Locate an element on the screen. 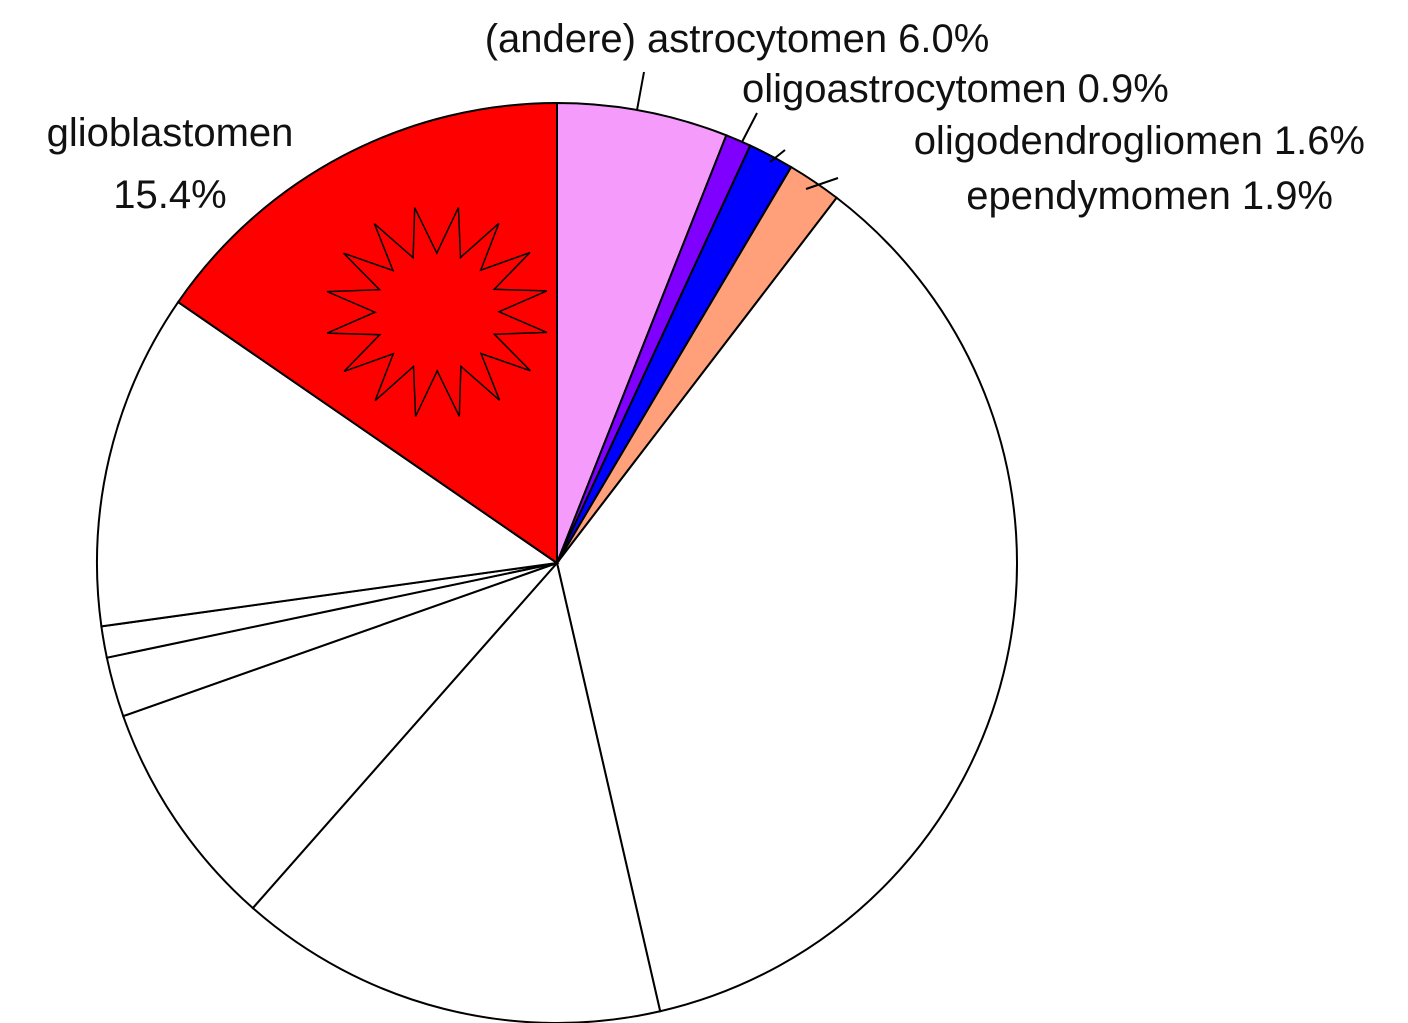 This screenshot has height=1023, width=1408. category-label: oligoastrocytomen is located at coordinates (904, 89).